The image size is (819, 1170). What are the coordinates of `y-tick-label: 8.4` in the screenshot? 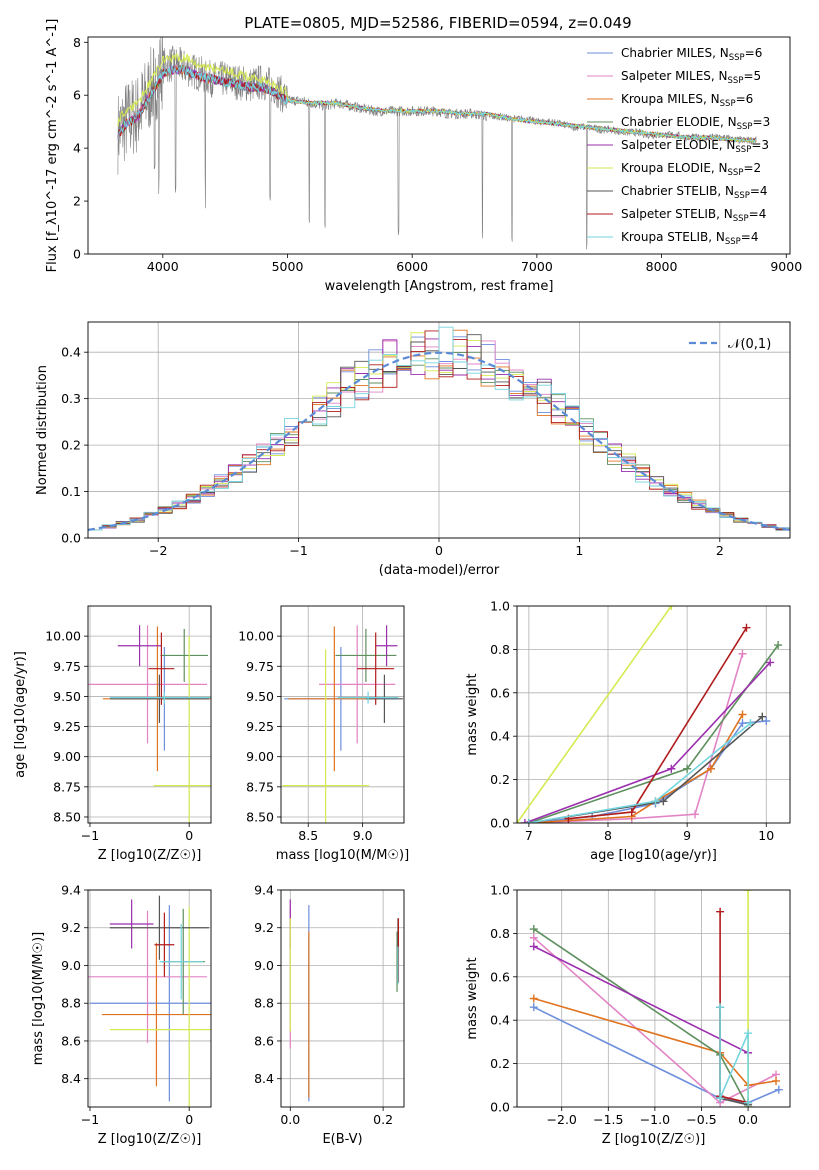 It's located at (71, 1078).